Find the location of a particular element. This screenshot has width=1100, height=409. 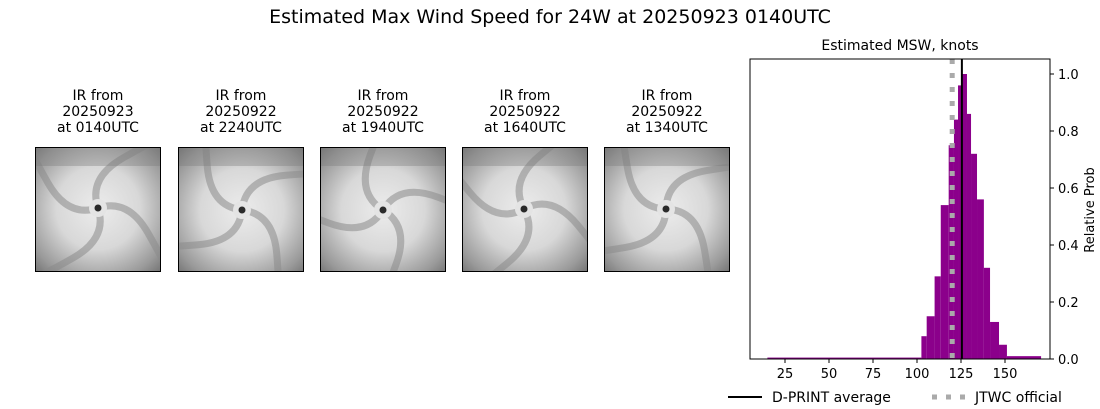

legend-jtwc-label: JTWC official is located at coordinates (1018, 398).